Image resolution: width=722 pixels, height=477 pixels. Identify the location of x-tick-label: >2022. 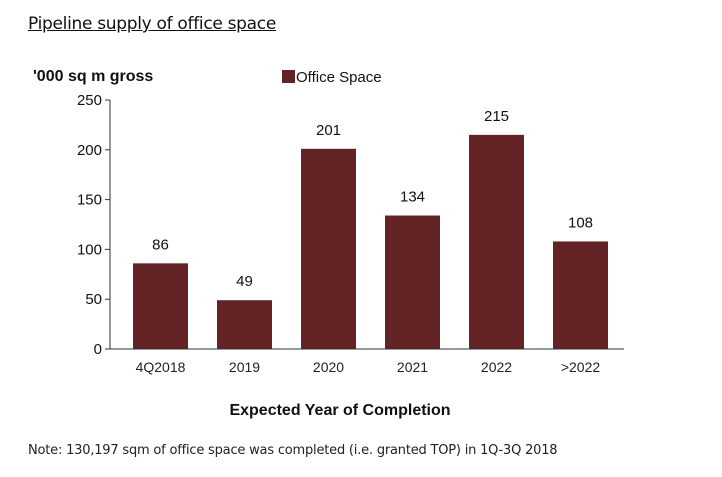
(581, 367).